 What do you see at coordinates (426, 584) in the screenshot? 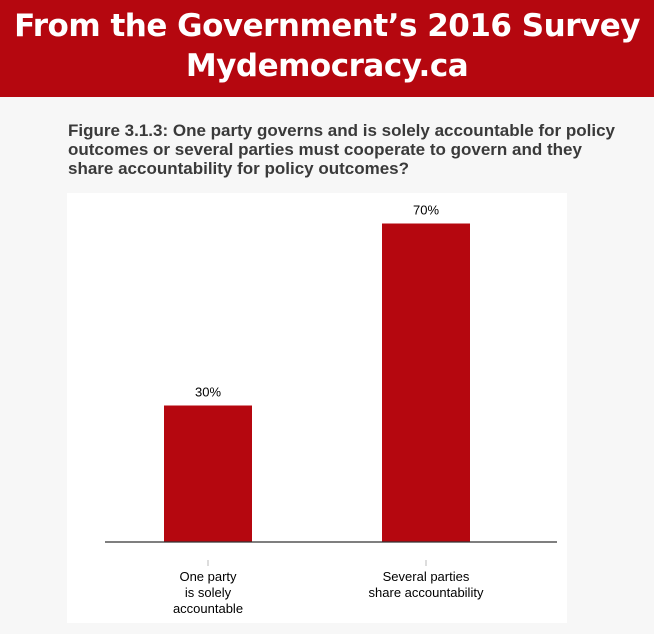
I see `x-tick-label-2: Several parties share accountability` at bounding box center [426, 584].